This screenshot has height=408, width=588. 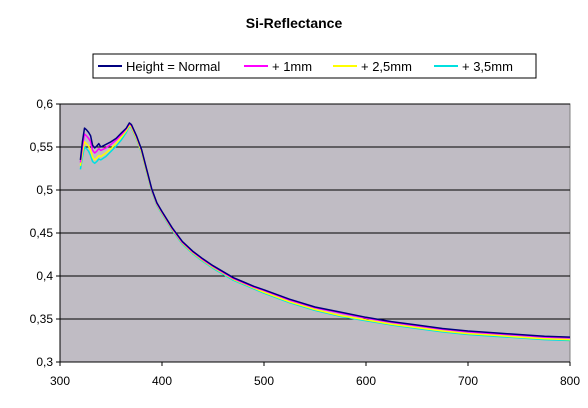 I want to click on legend: Height = Normal + 1mm + 2,5mm + 3,5mm, so click(x=314, y=66).